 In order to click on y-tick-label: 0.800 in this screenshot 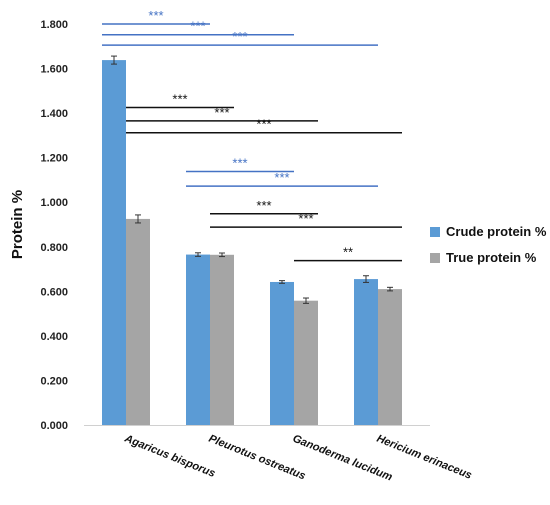, I will do `click(54, 248)`.